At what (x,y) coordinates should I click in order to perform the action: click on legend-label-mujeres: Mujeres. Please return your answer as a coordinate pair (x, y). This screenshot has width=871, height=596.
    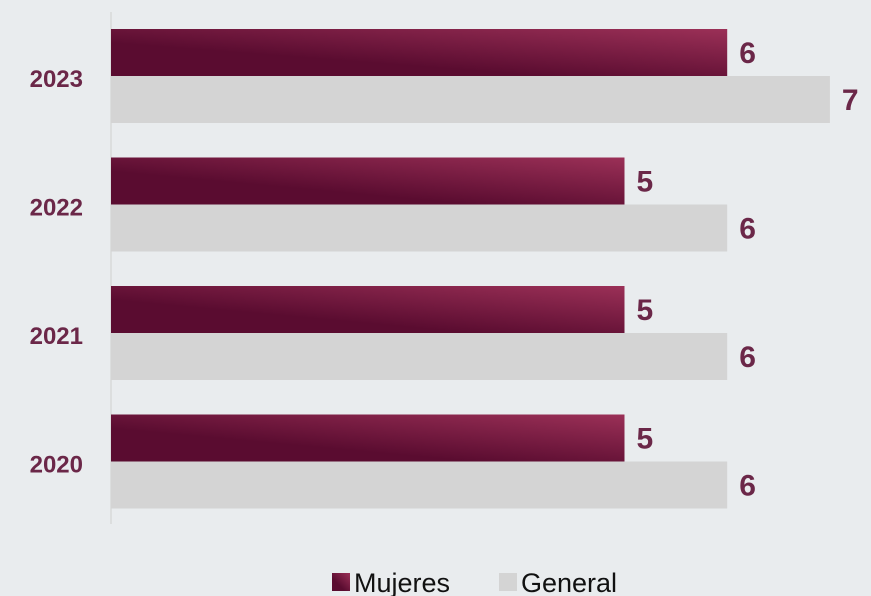
    Looking at the image, I should click on (402, 582).